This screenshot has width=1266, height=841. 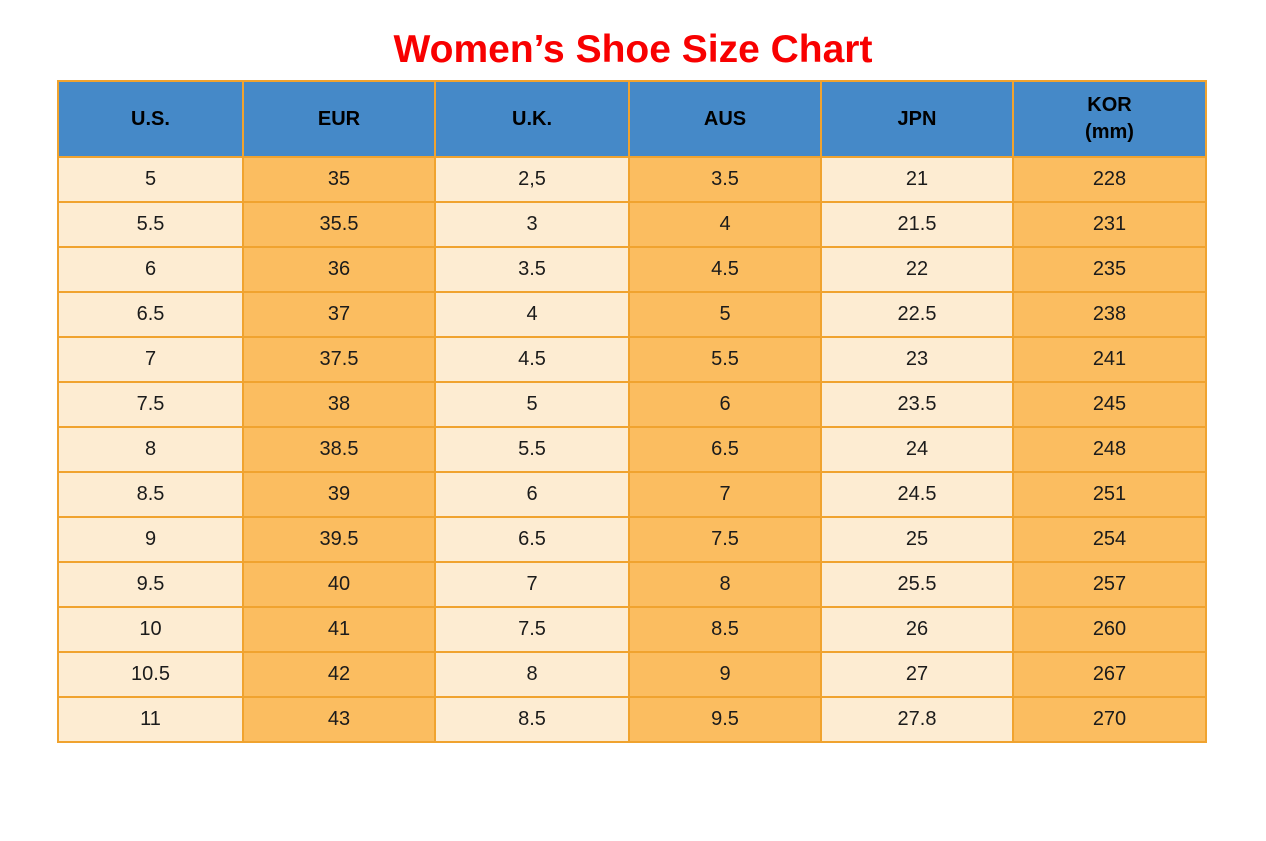 I want to click on column-header-label: U.S., so click(x=150, y=118).